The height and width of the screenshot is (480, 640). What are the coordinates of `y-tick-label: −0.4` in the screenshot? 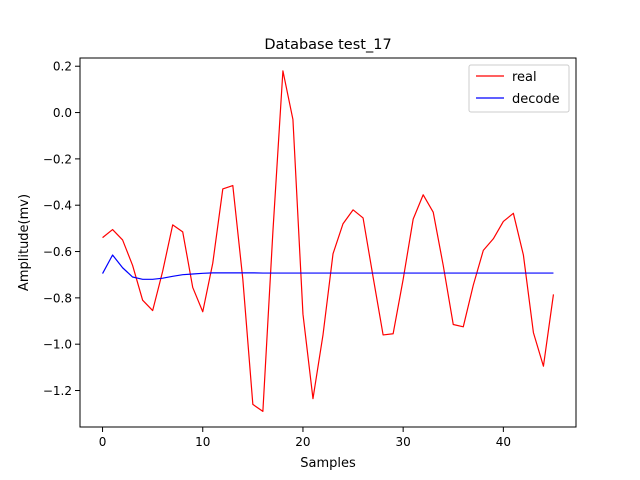 It's located at (57, 206).